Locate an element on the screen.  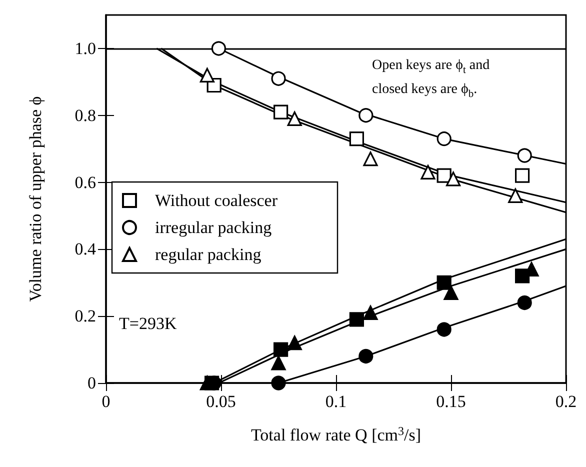
legend-label: Without coalescer is located at coordinates (216, 200).